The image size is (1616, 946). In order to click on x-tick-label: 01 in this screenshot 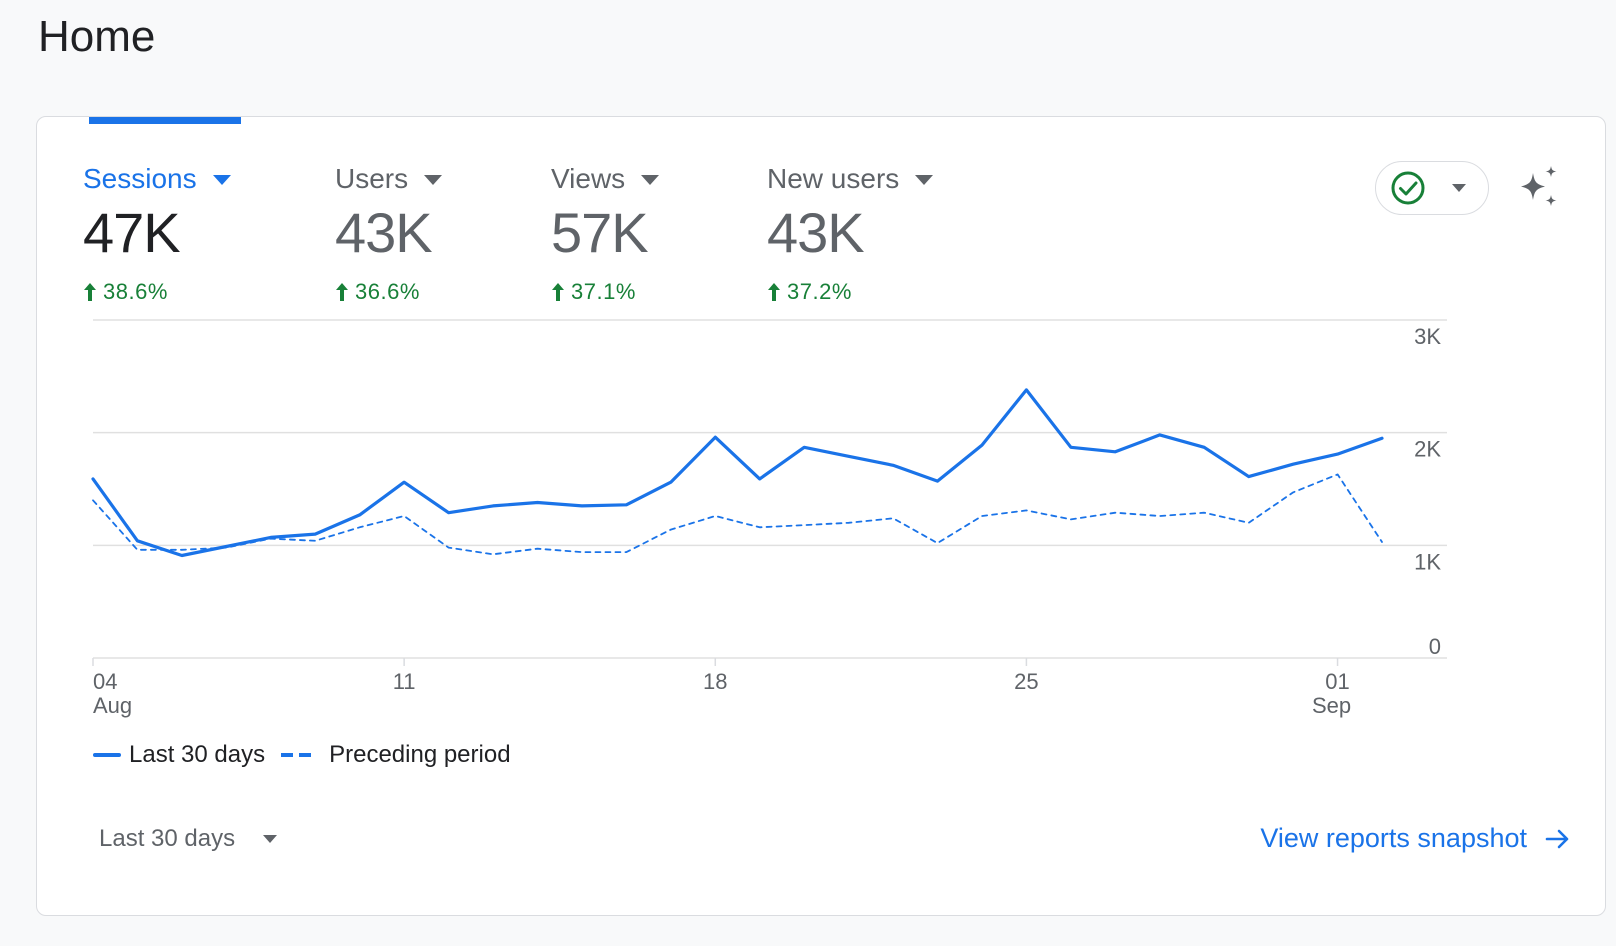, I will do `click(1337, 681)`.